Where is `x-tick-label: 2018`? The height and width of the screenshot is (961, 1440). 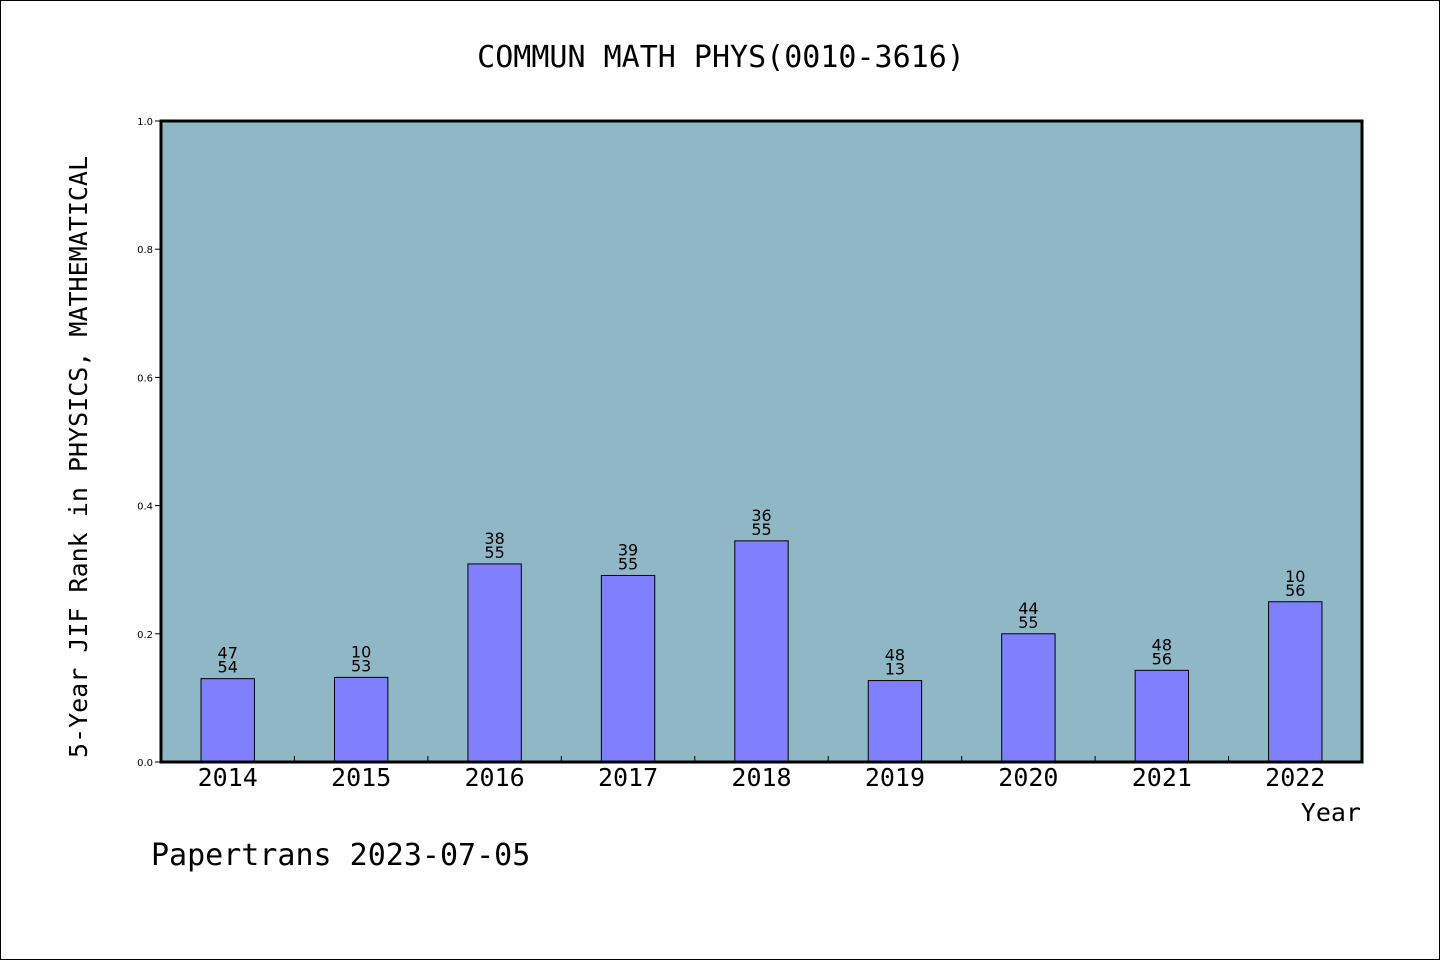 x-tick-label: 2018 is located at coordinates (761, 777).